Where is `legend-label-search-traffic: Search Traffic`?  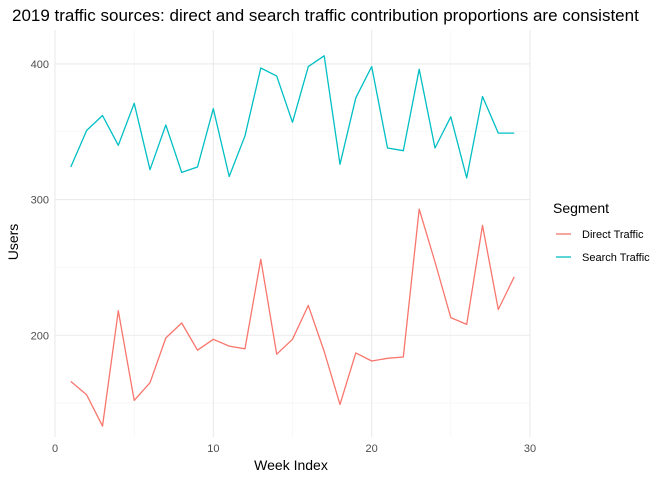
legend-label-search-traffic: Search Traffic is located at coordinates (616, 258).